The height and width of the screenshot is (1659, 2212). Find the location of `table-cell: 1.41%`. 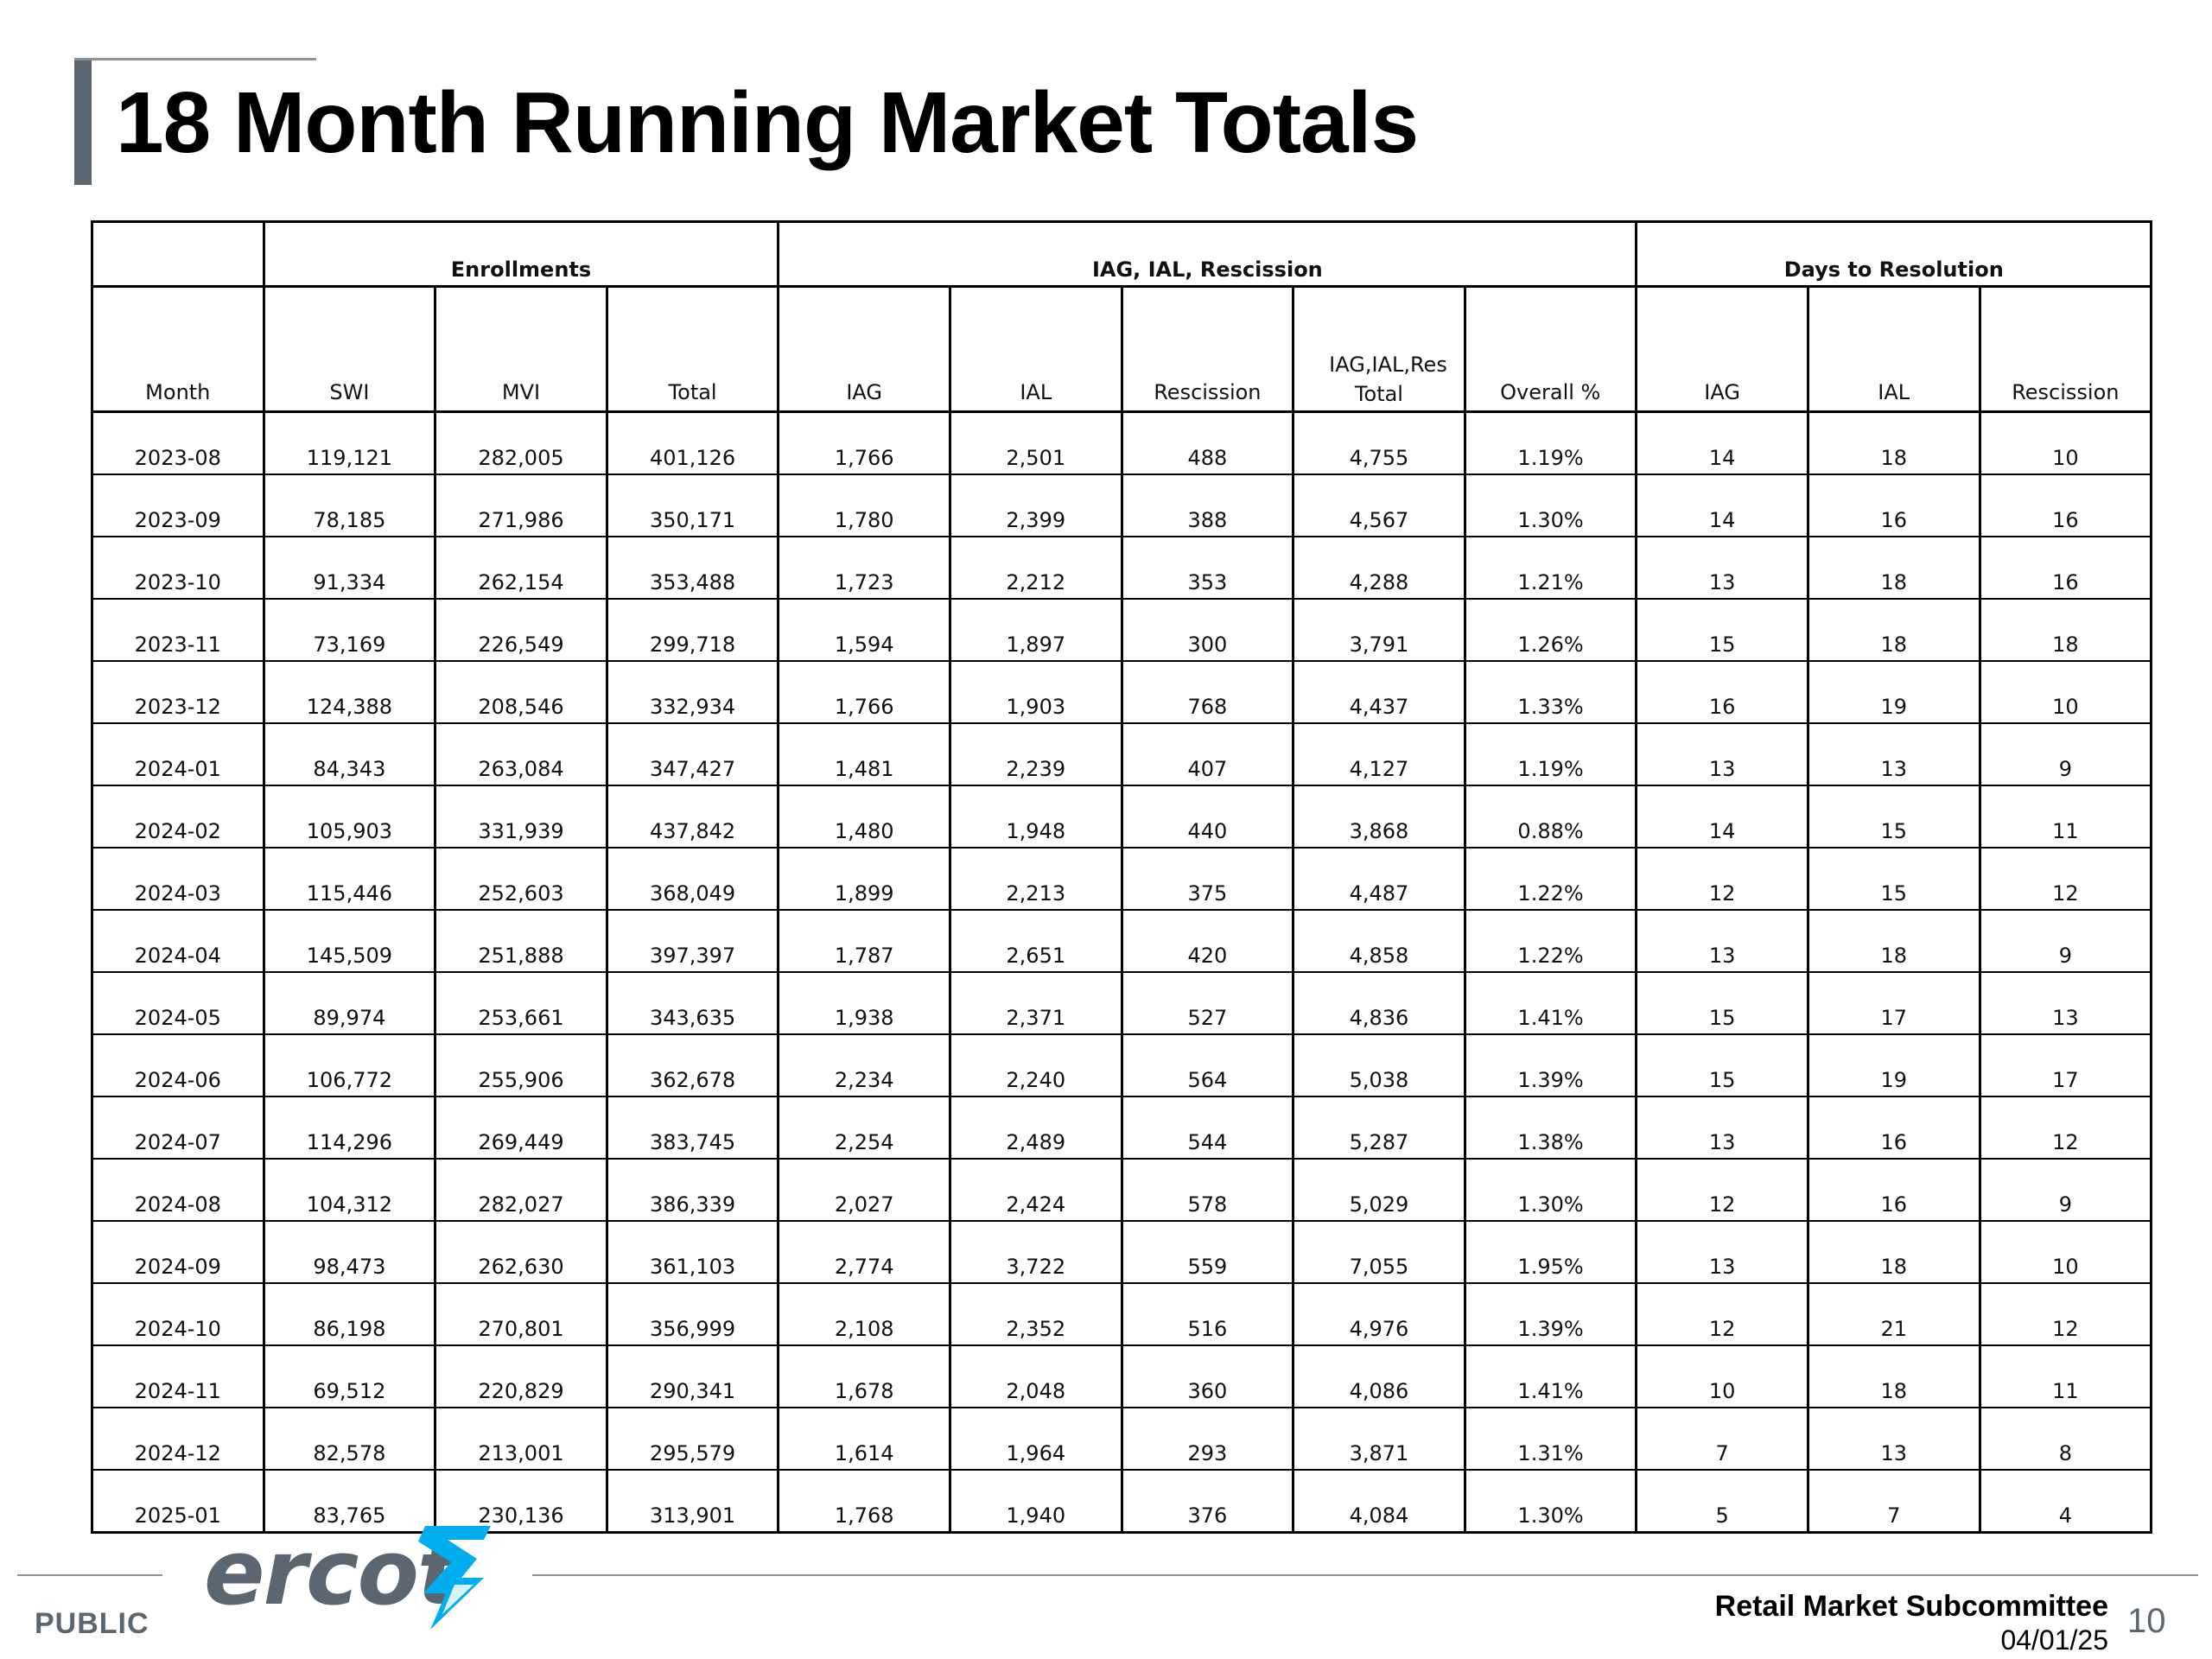

table-cell: 1.41% is located at coordinates (1550, 1003).